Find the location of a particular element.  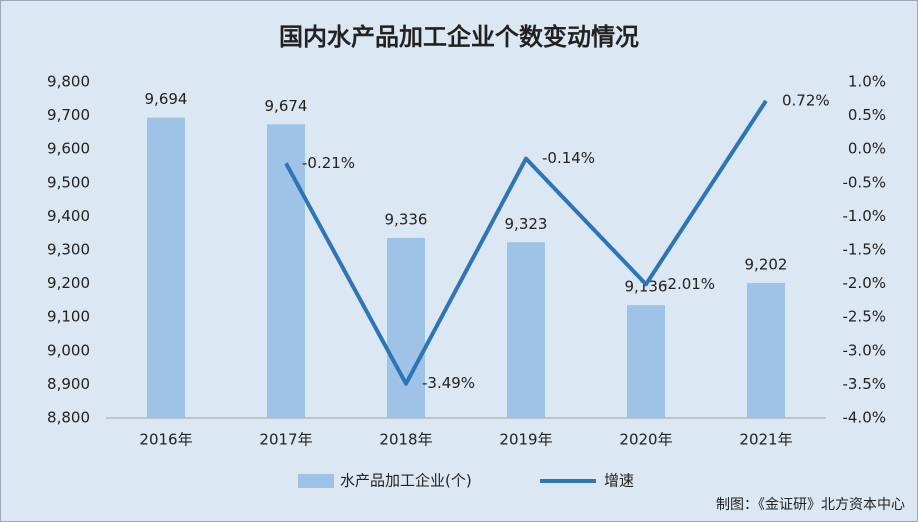

y2-tick-label: -2.5% is located at coordinates (864, 317).